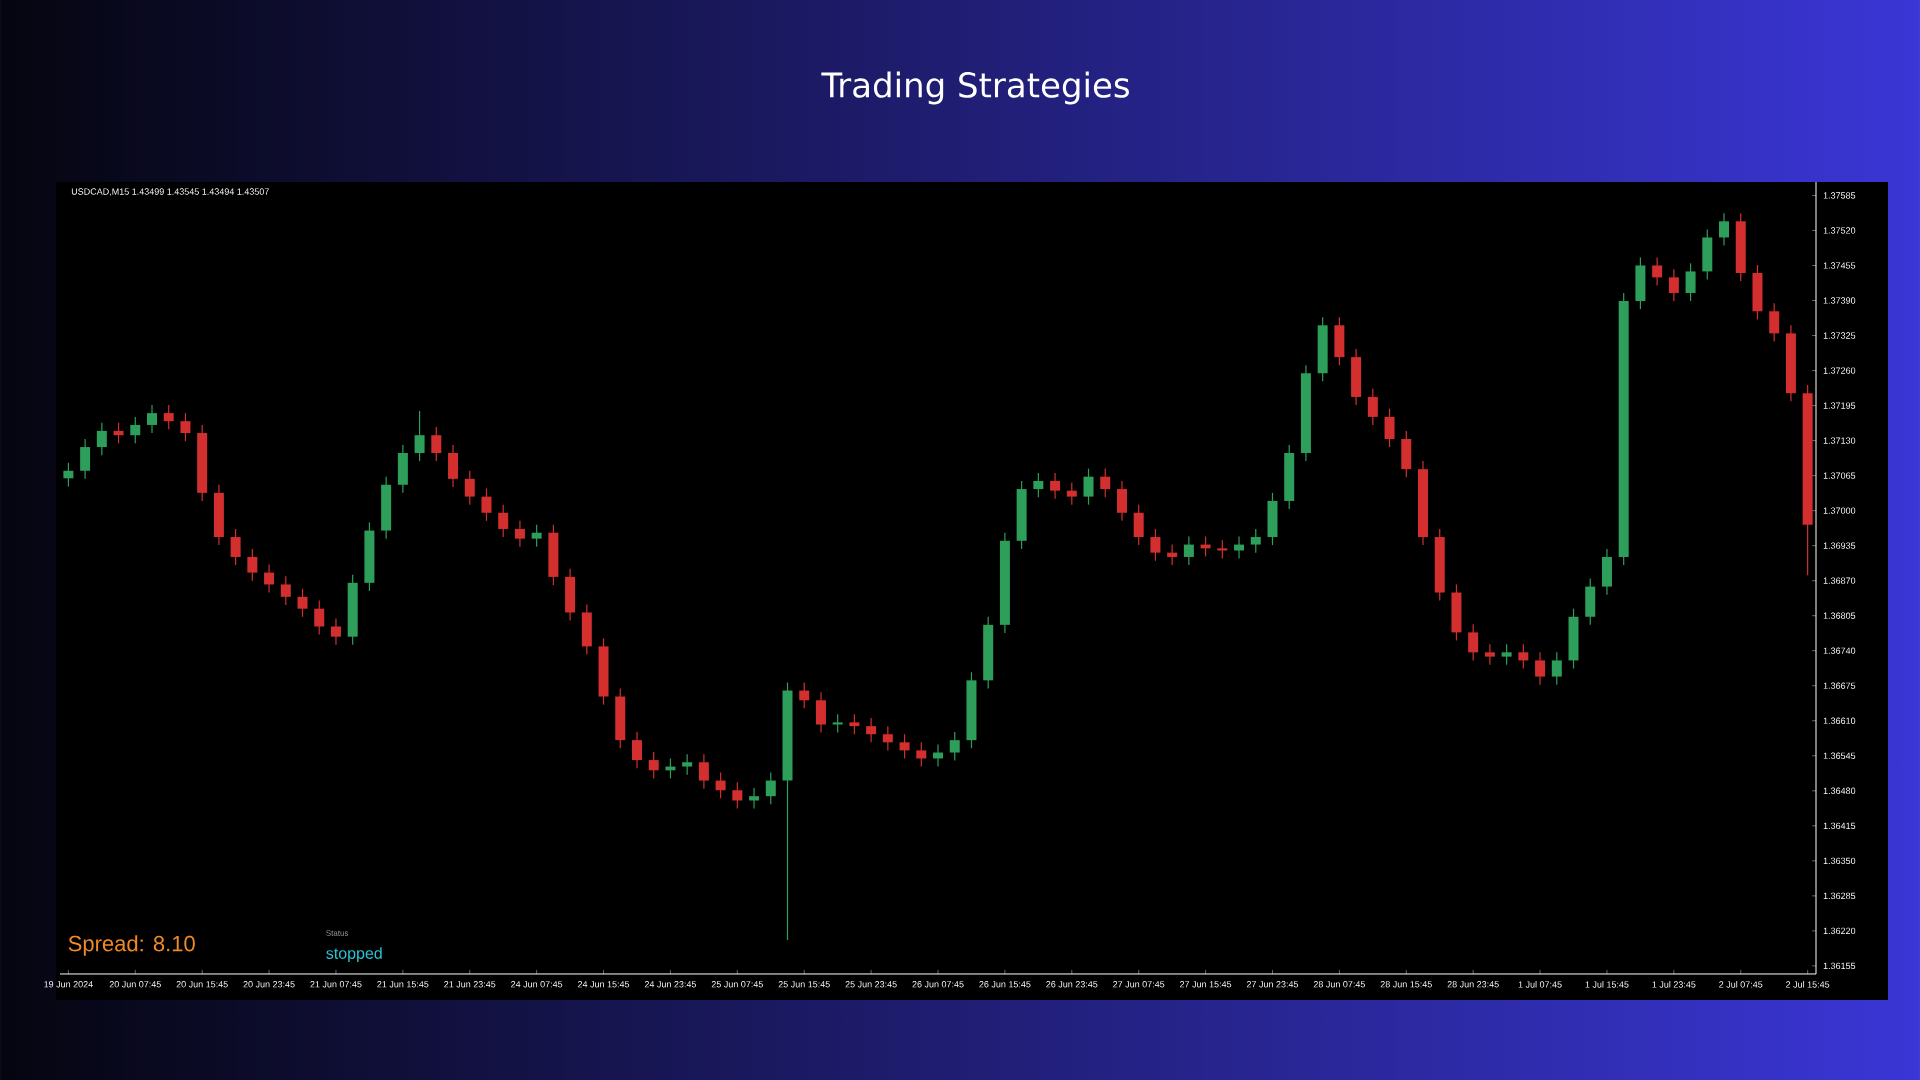  I want to click on chart-title: Trading Strategies, so click(975, 88).